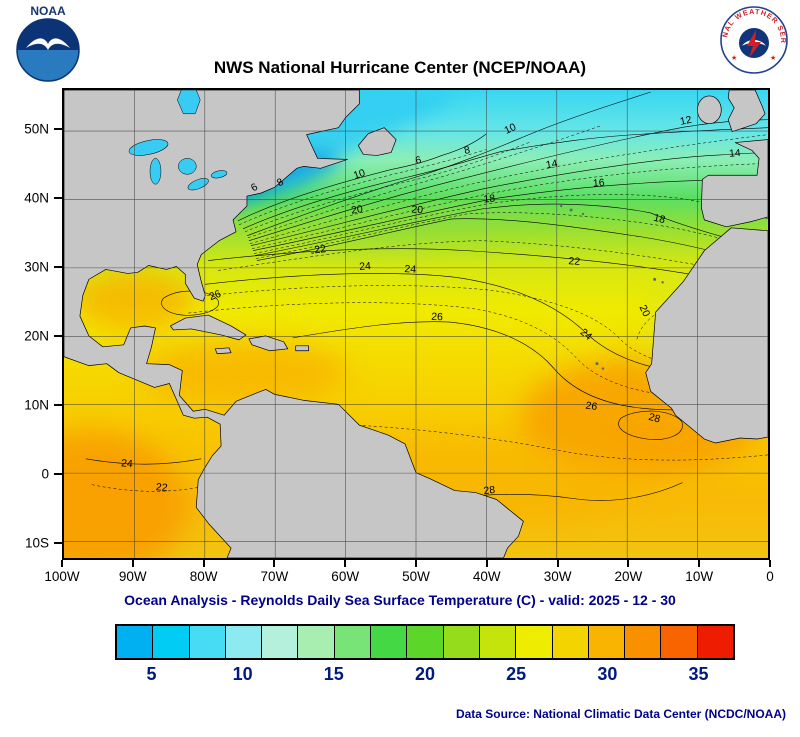 The width and height of the screenshot is (800, 737). What do you see at coordinates (706, 335) in the screenshot?
I see `land-africa` at bounding box center [706, 335].